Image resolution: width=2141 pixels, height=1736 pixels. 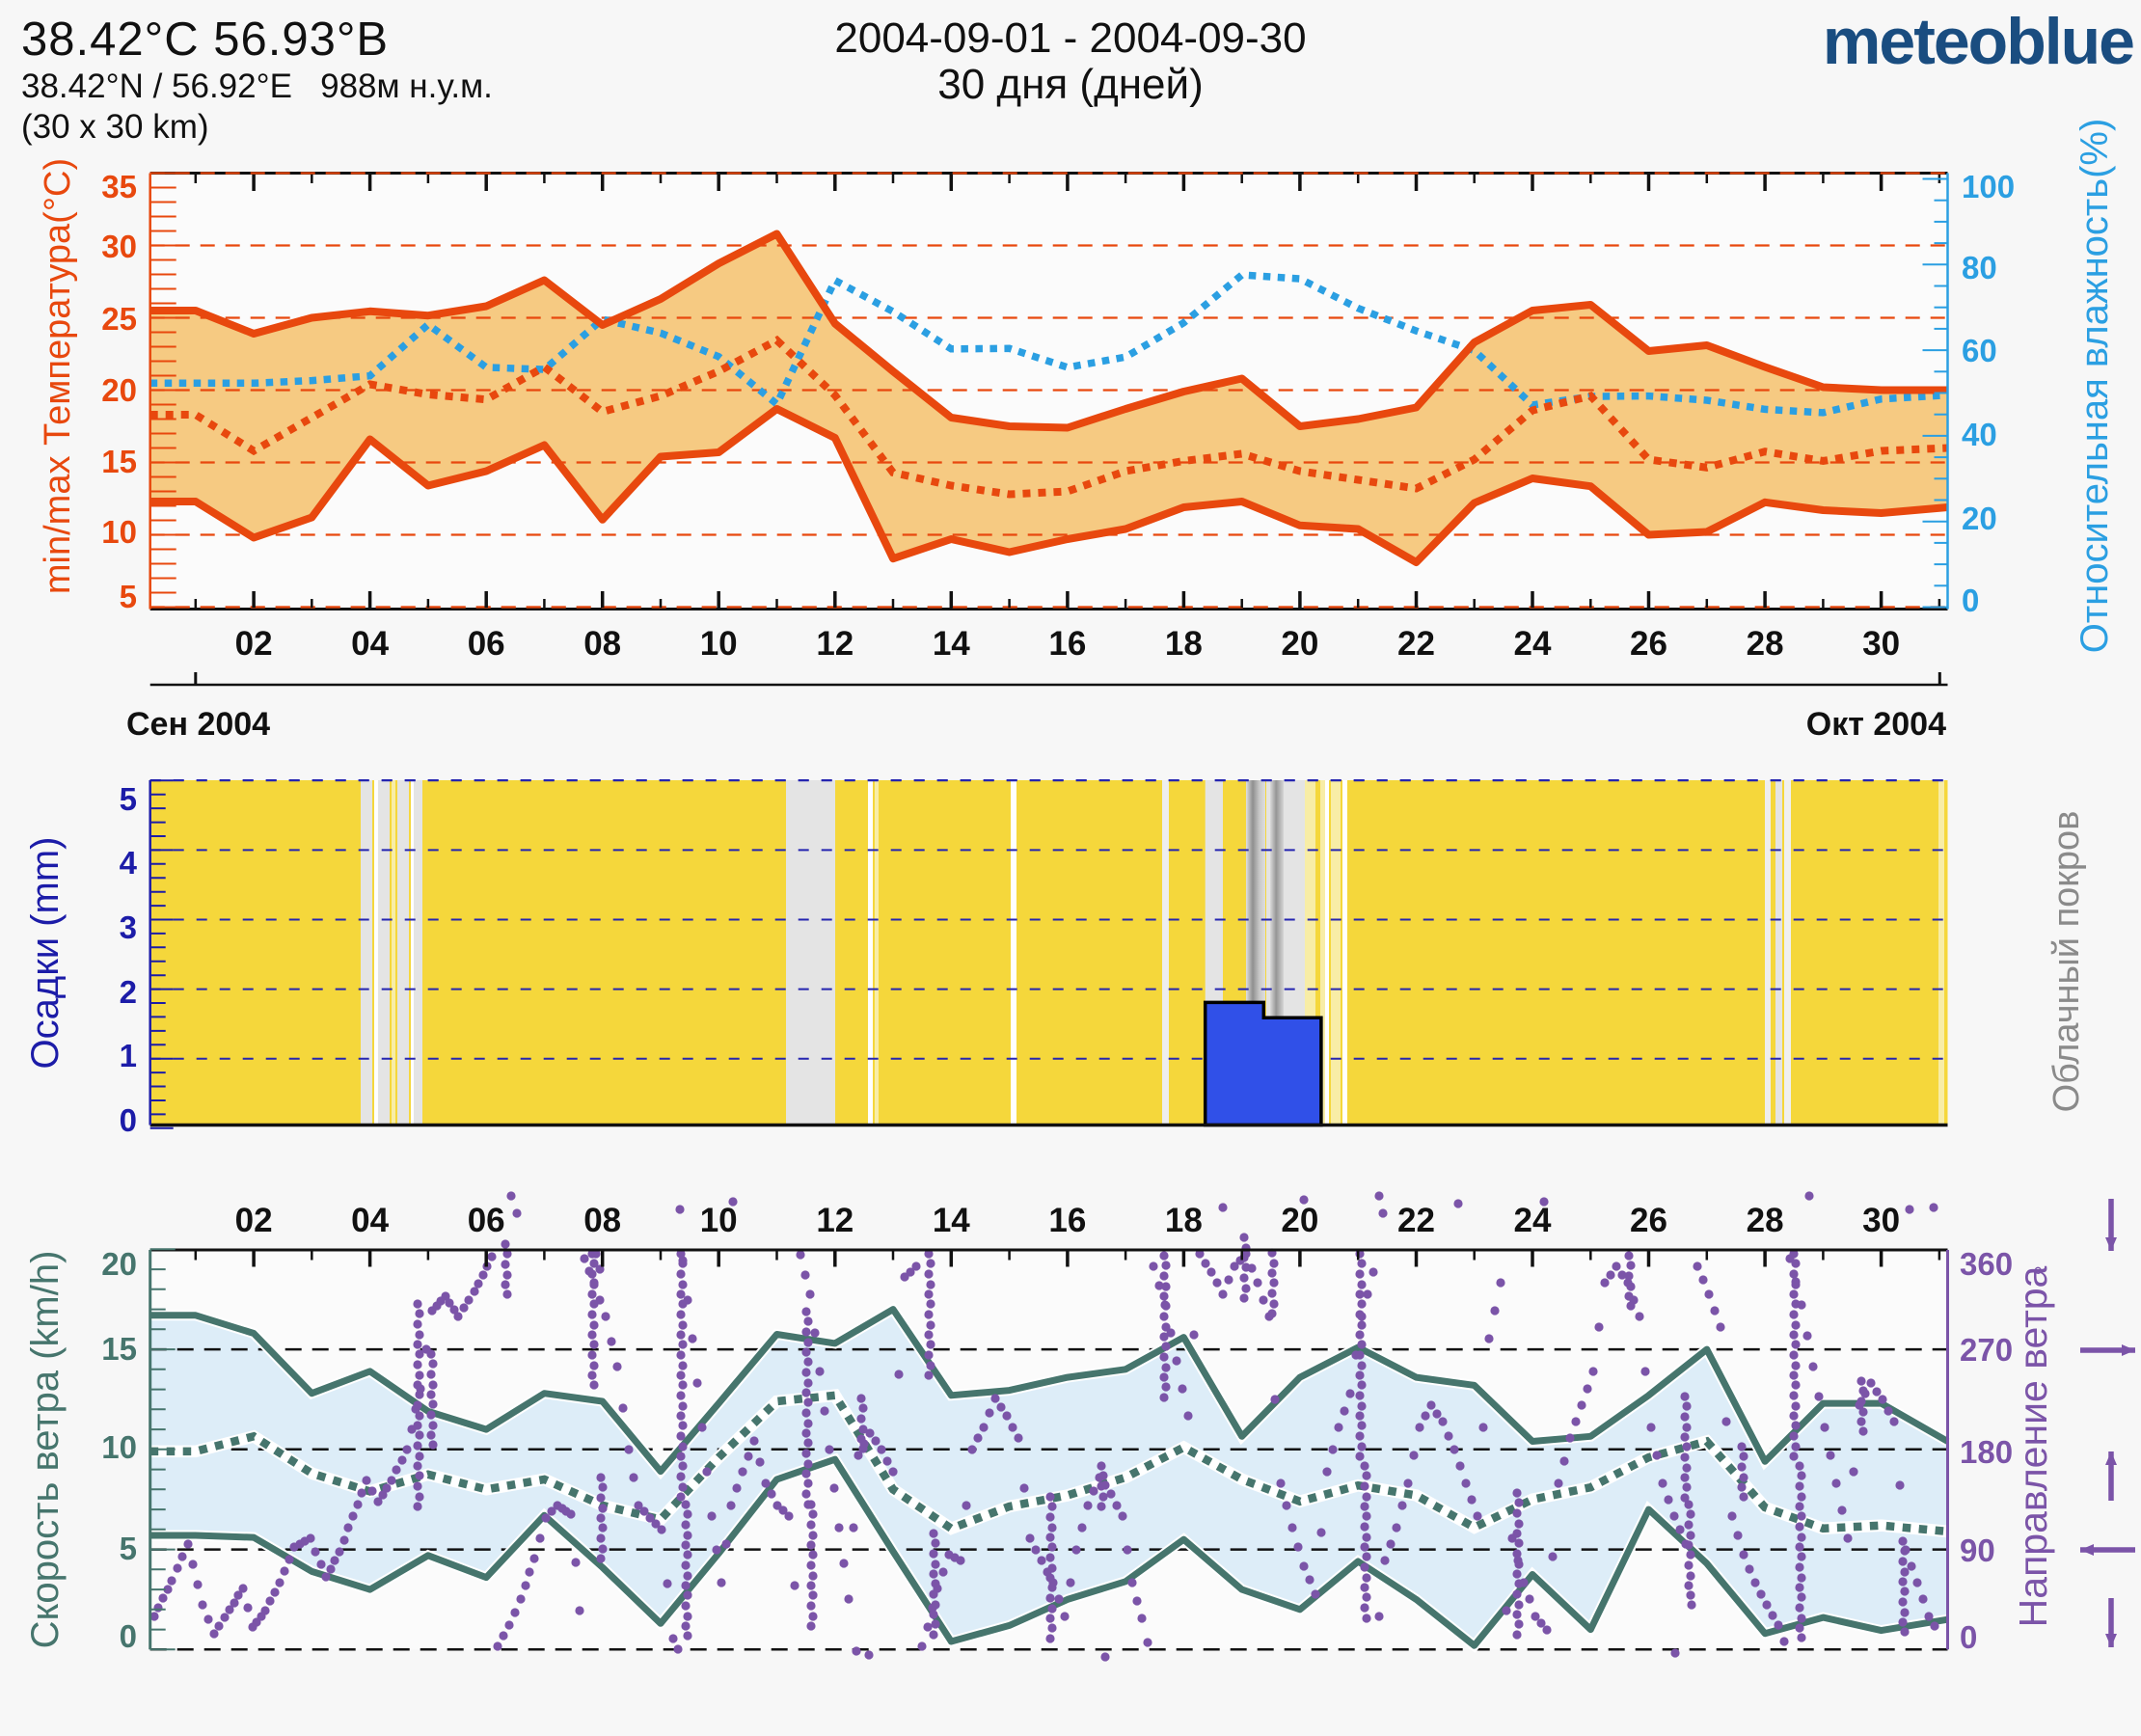 I want to click on svg-text: 90, so click(x=1978, y=1550).